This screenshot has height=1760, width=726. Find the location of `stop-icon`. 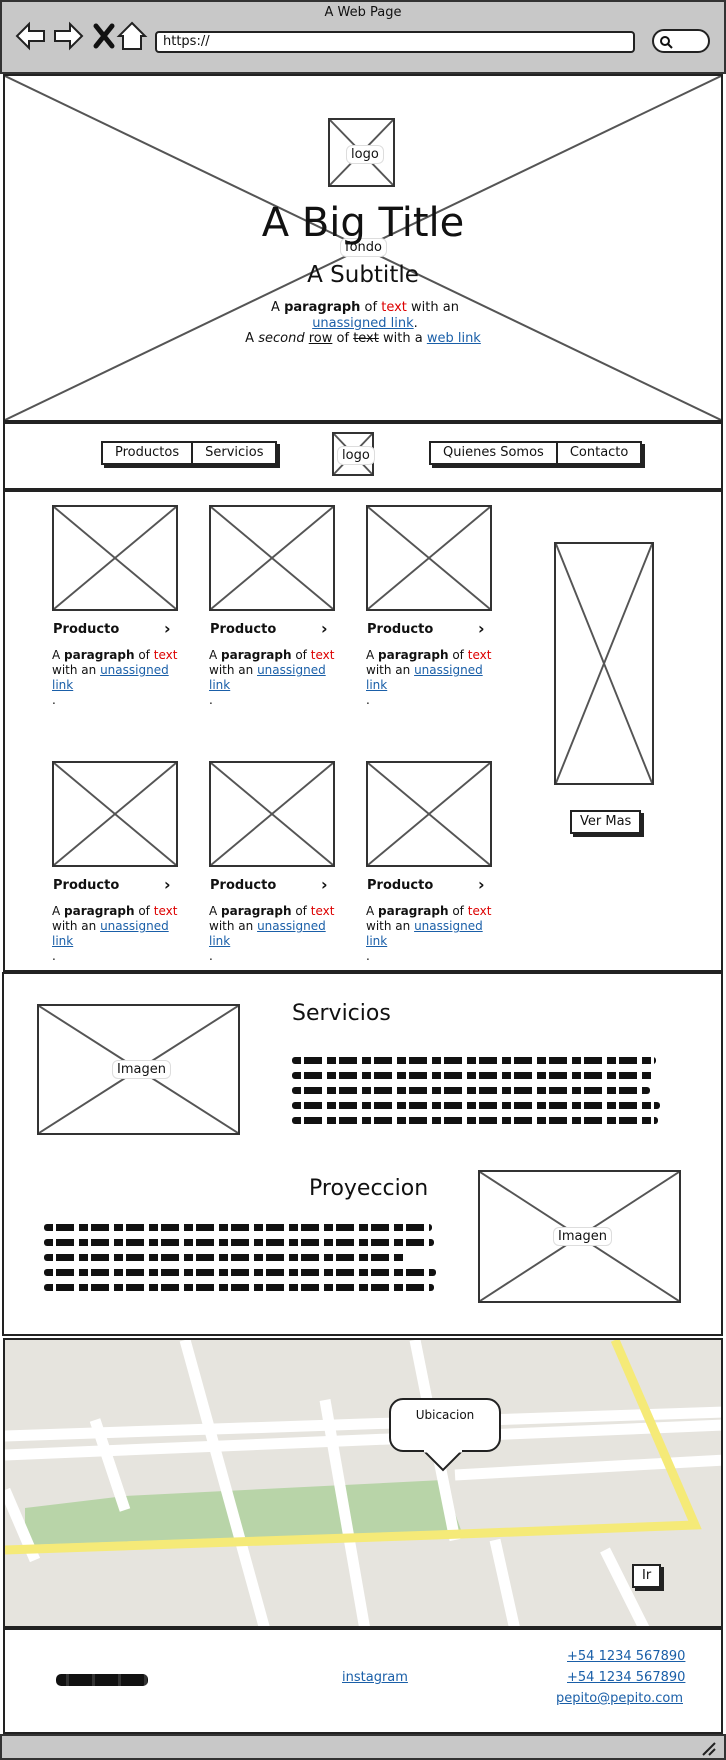

stop-icon is located at coordinates (104, 36).